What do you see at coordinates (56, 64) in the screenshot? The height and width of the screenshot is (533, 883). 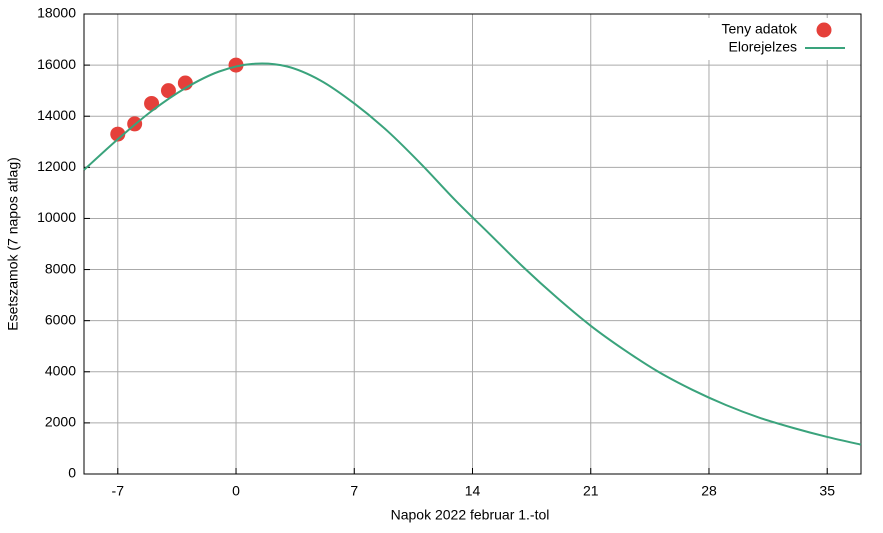 I see `y-tick-label: 16000` at bounding box center [56, 64].